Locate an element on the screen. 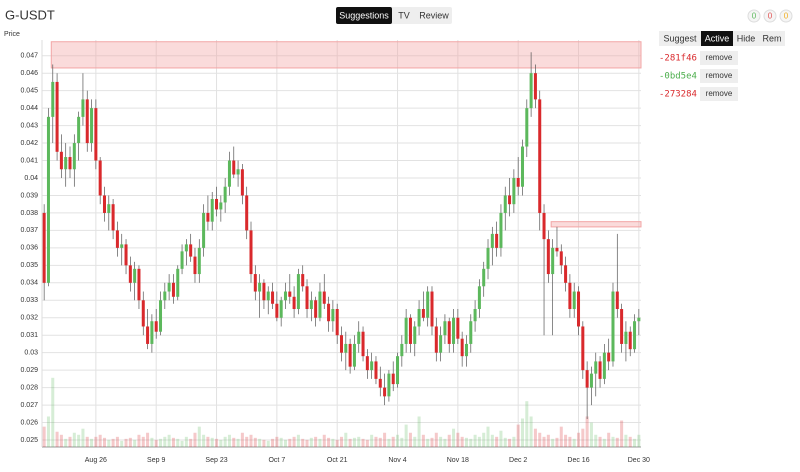 The width and height of the screenshot is (800, 472). y-tick-label: 0.038 is located at coordinates (29, 213).